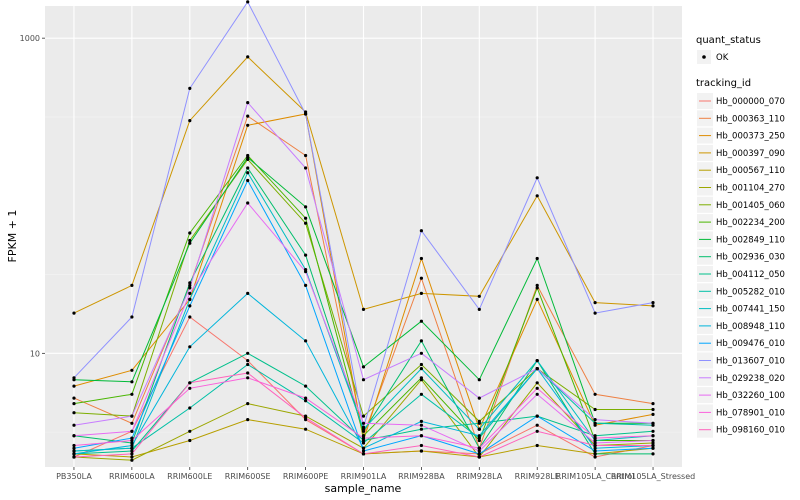  What do you see at coordinates (750, 102) in the screenshot?
I see `legend-series-label: Hb_000000_070` at bounding box center [750, 102].